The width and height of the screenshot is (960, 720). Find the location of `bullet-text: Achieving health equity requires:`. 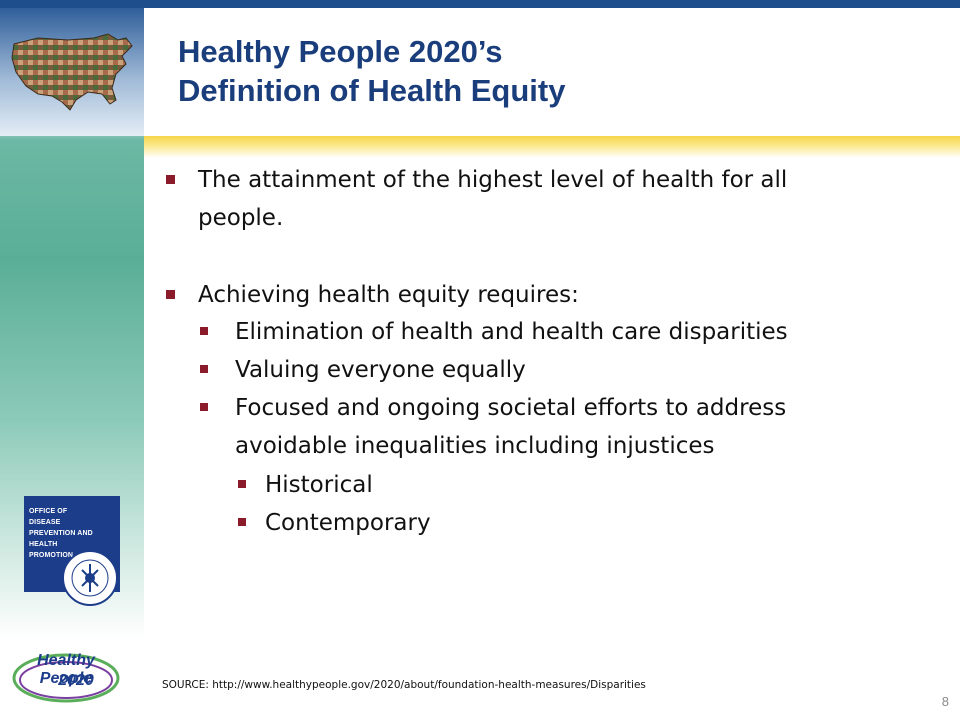

bullet-text: Achieving health equity requires: is located at coordinates (388, 295).